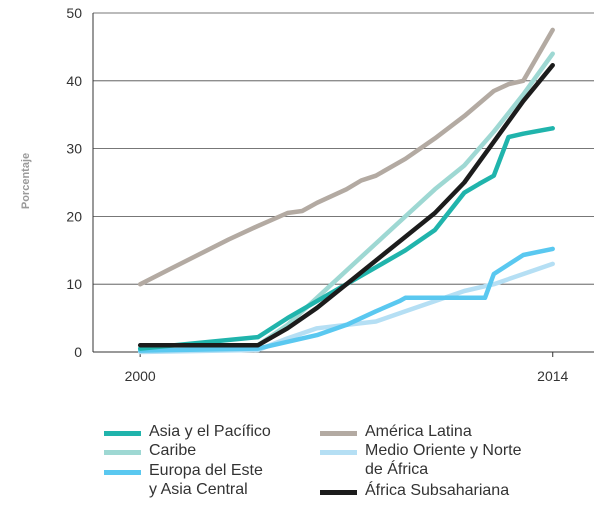  Describe the element at coordinates (26, 181) in the screenshot. I see `y-axis-label: Porcentaje` at that location.